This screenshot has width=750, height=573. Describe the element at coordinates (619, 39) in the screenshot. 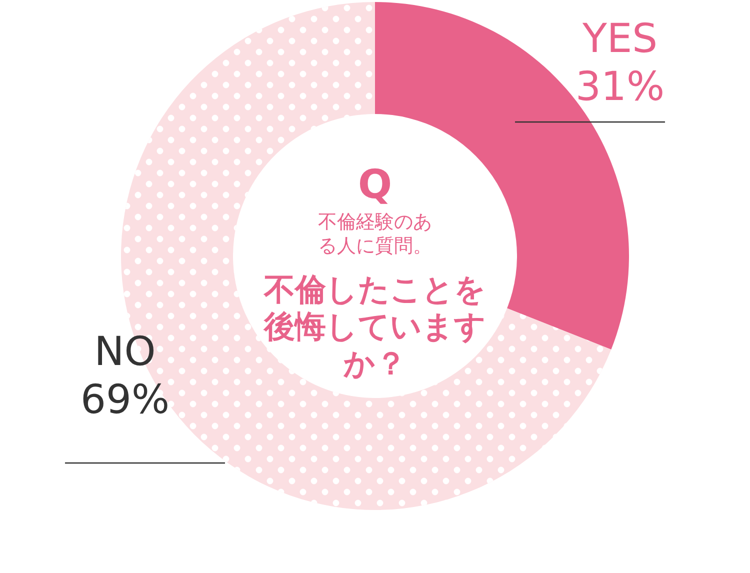

I see `slice-label: YES` at that location.